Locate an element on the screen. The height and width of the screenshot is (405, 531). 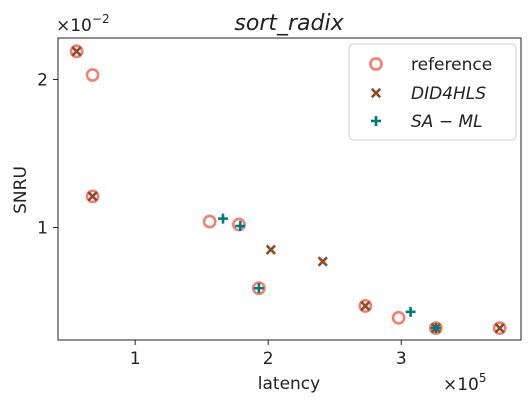
legend-markers is located at coordinates (376, 91).